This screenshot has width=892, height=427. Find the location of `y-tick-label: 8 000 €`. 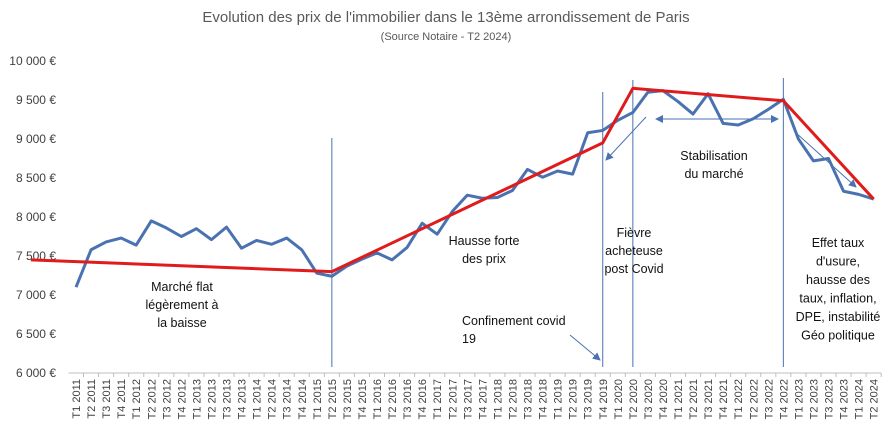

y-tick-label: 8 000 € is located at coordinates (36, 217).